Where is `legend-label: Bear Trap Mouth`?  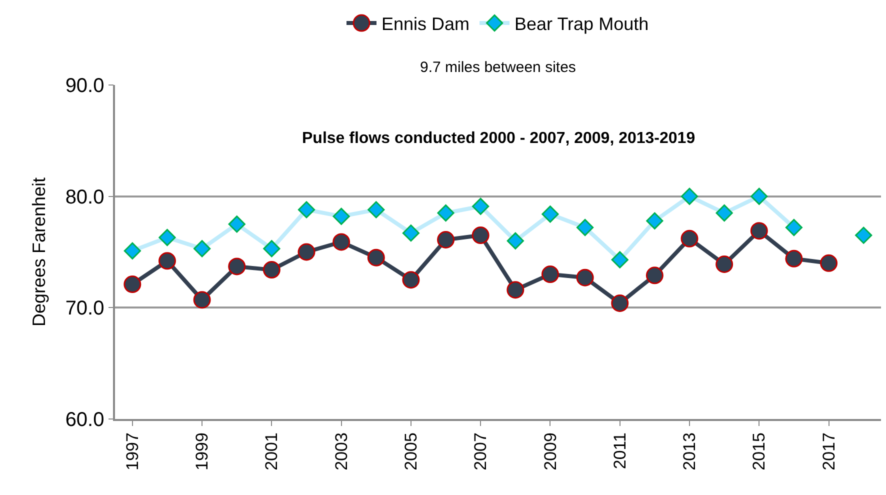 legend-label: Bear Trap Mouth is located at coordinates (581, 24).